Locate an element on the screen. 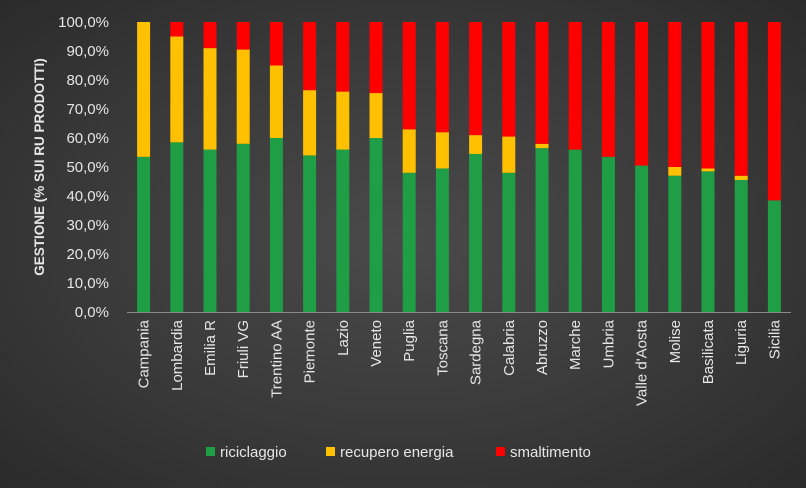 The height and width of the screenshot is (488, 806). x-tick-label: Puglia is located at coordinates (409, 340).